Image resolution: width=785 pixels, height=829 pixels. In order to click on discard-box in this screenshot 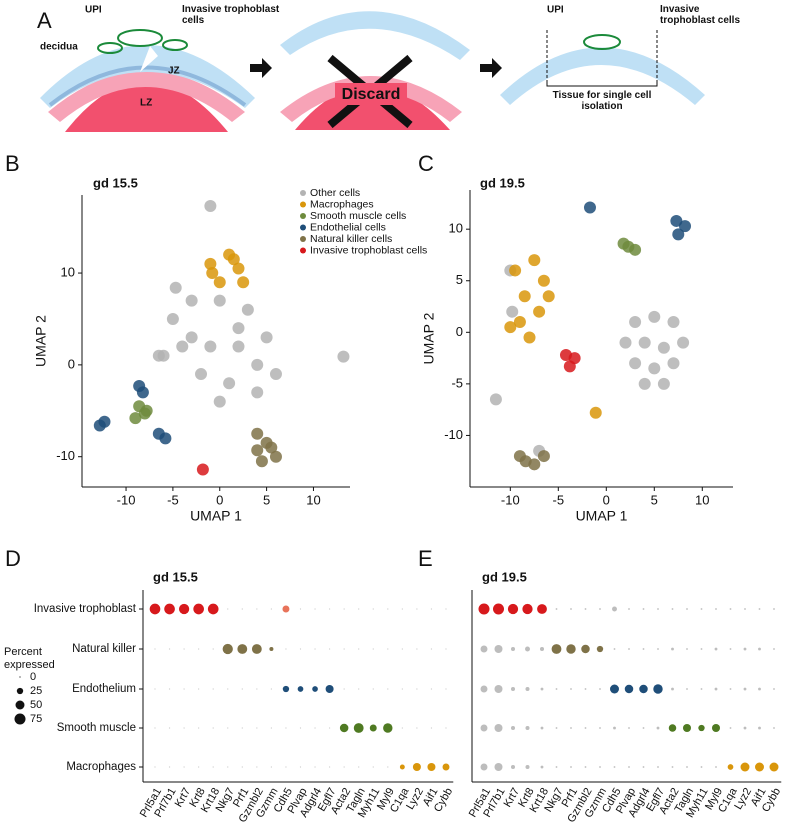, I will do `click(371, 94)`.